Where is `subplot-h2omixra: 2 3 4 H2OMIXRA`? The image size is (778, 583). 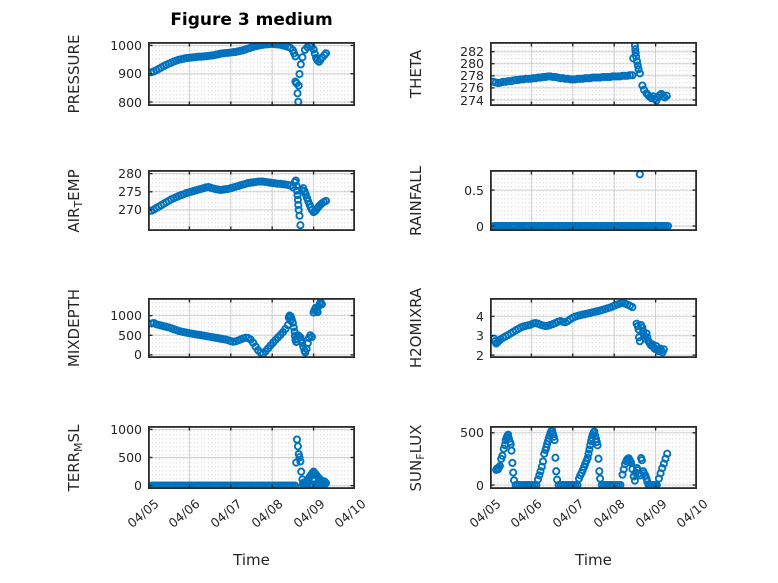 subplot-h2omixra: 2 3 4 H2OMIXRA is located at coordinates (552, 328).